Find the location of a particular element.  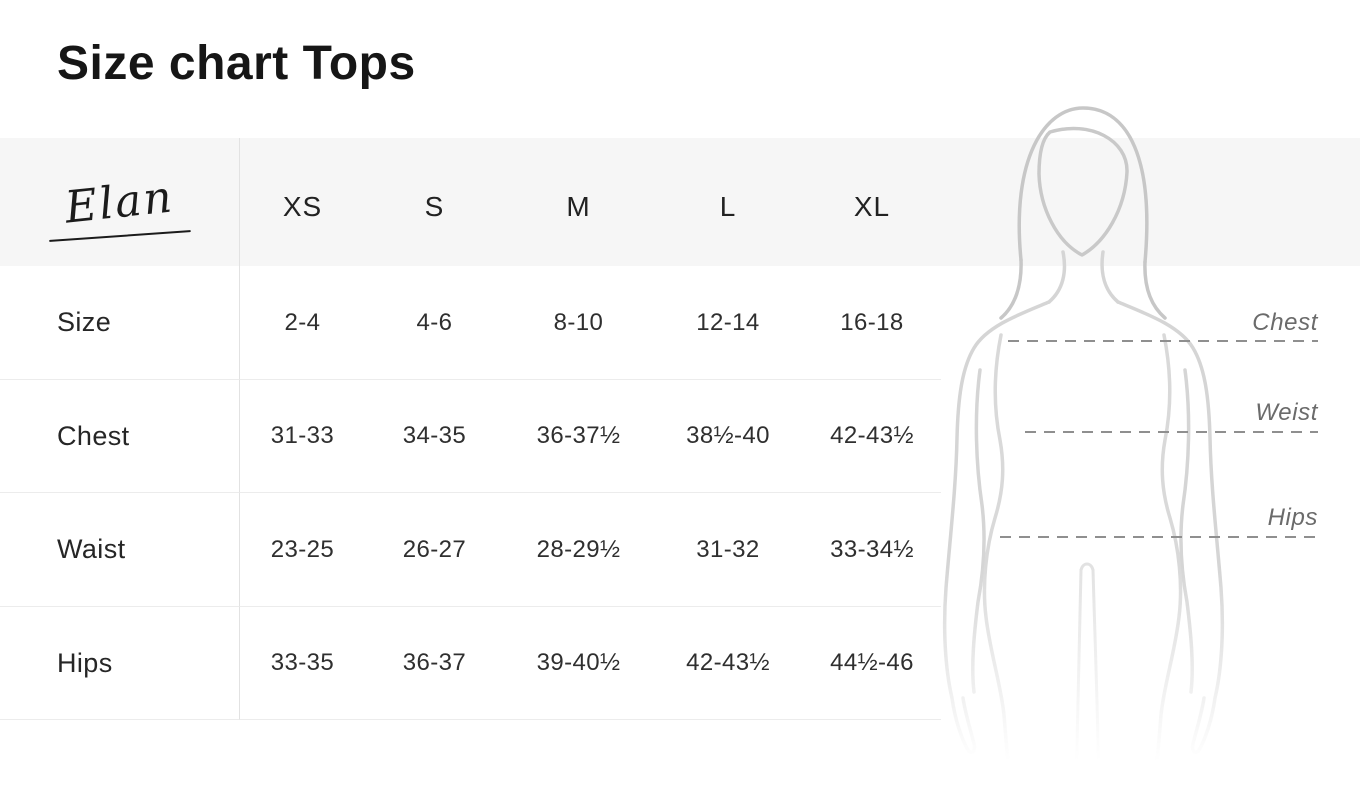

hair-outline is located at coordinates (1083, 213).